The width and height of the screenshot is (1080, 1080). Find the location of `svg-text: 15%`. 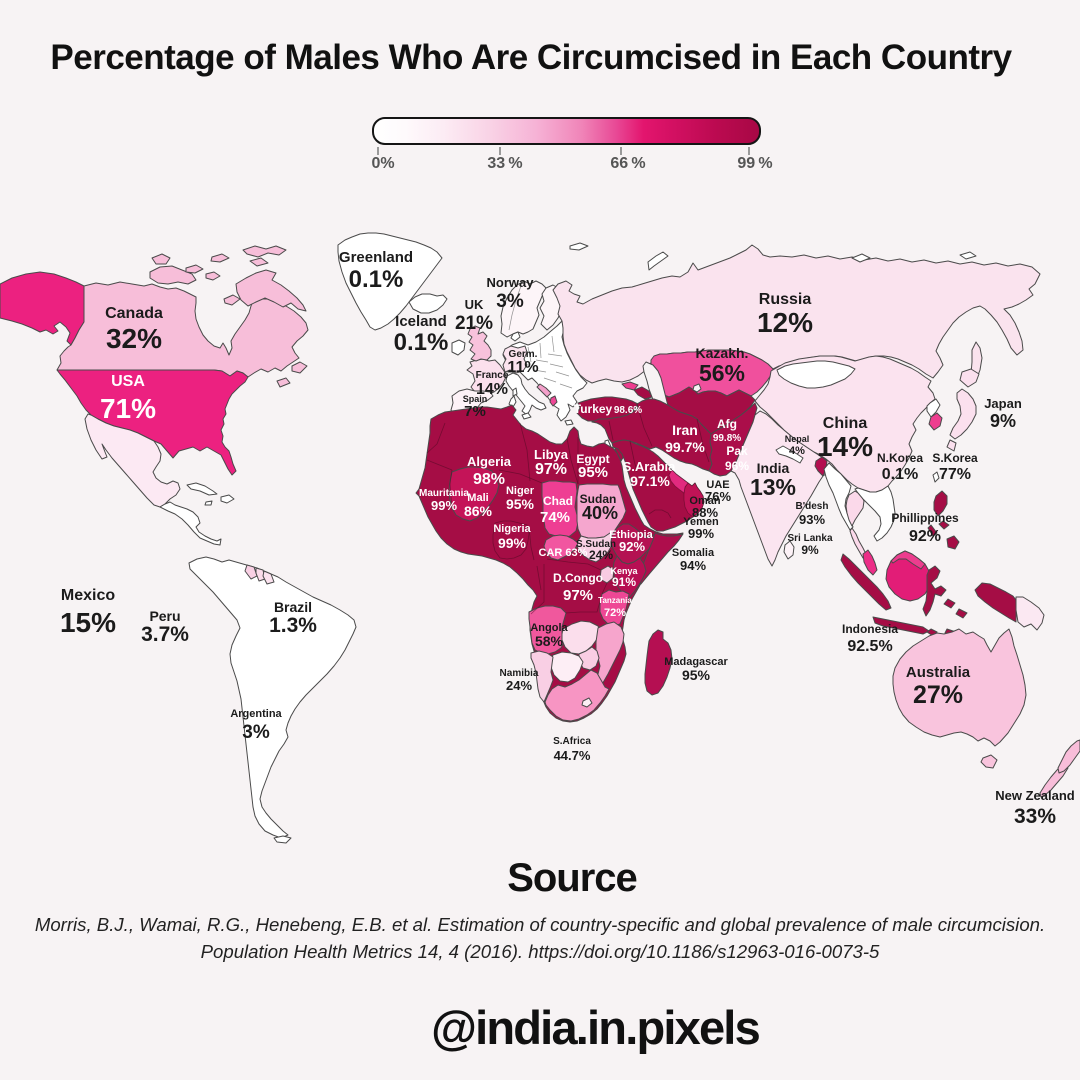

svg-text: 15% is located at coordinates (88, 622).